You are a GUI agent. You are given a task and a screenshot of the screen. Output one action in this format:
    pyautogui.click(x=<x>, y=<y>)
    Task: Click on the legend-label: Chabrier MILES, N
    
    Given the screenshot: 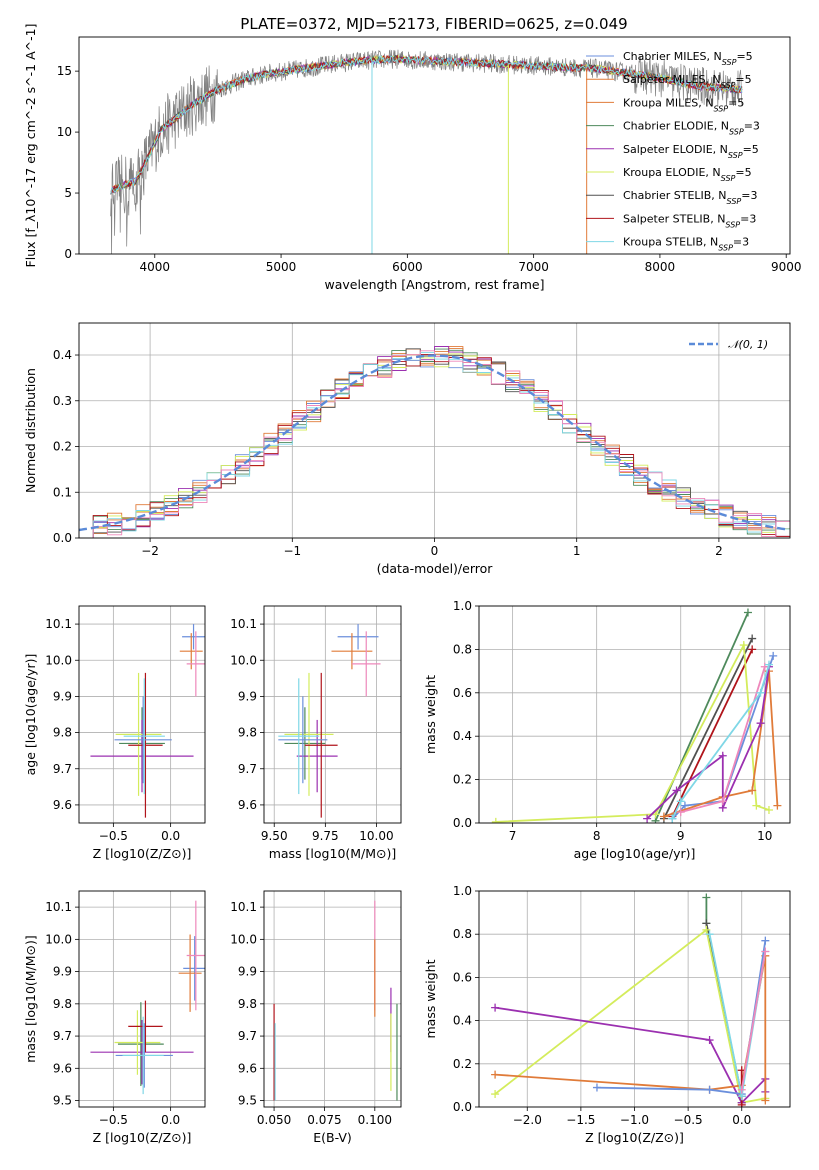 What is the action you would take?
    pyautogui.click(x=672, y=56)
    